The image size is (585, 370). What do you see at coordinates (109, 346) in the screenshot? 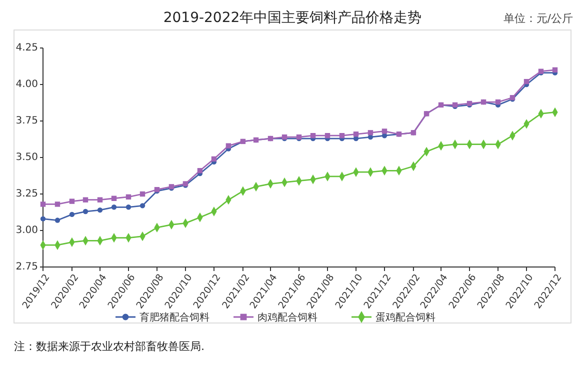
I see `text: 注：数据来源于农业农村部畜牧兽医局.` at bounding box center [109, 346].